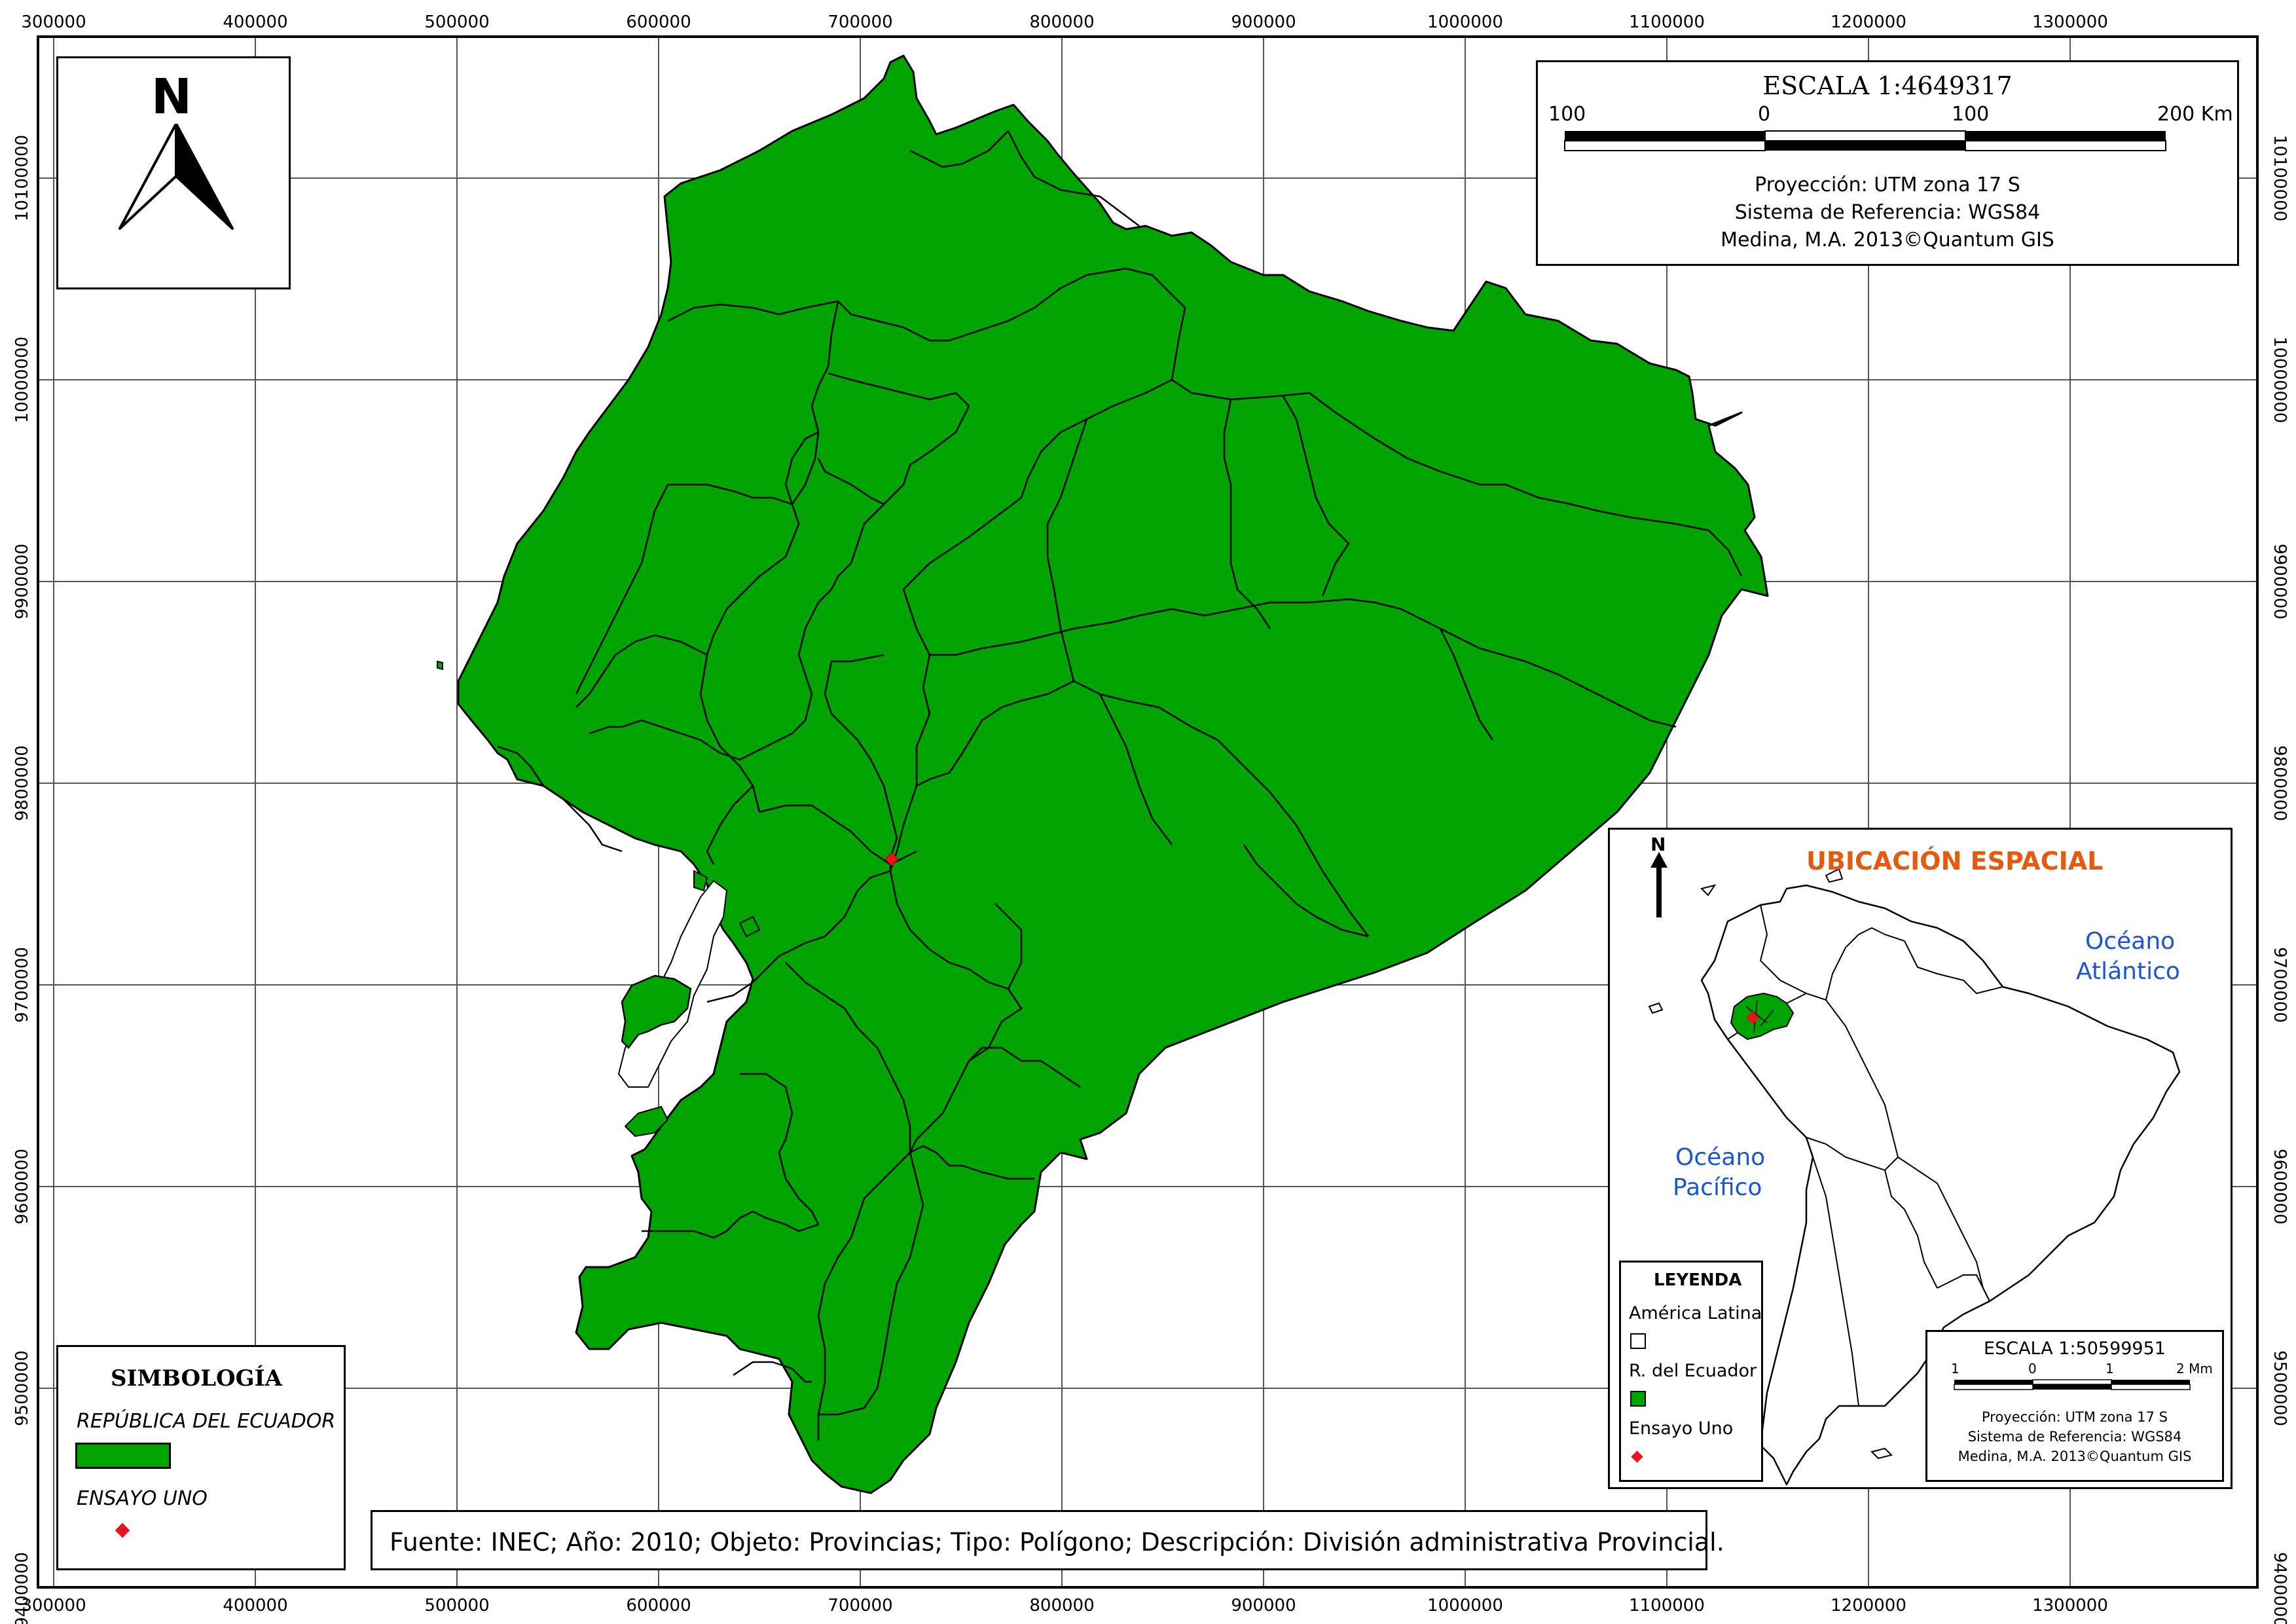 The height and width of the screenshot is (1624, 2296). What do you see at coordinates (1762, 1016) in the screenshot?
I see `ecuador-inset` at bounding box center [1762, 1016].